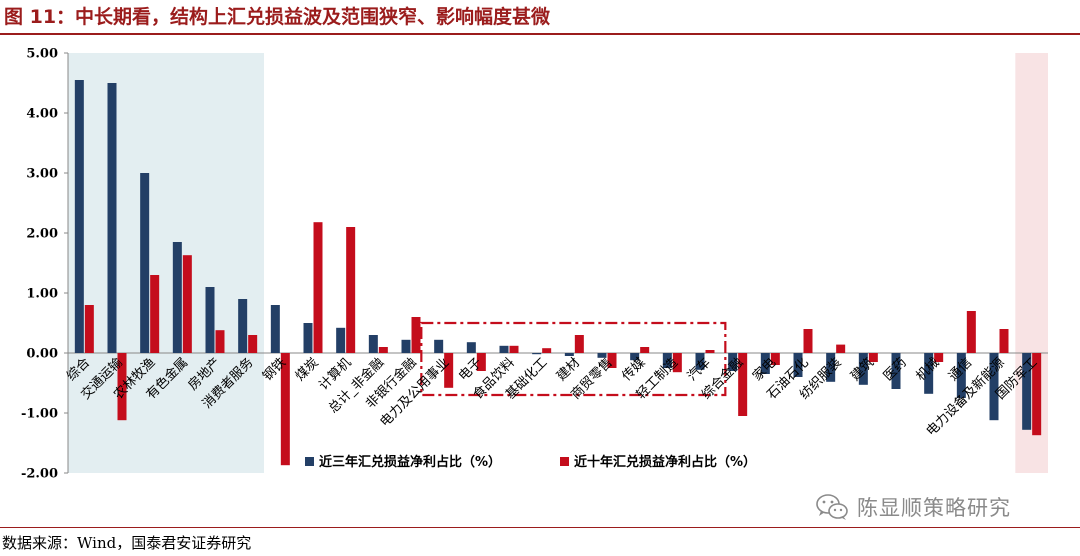 The image size is (1080, 556). I want to click on y-tick-label: -1.00, so click(39, 414).